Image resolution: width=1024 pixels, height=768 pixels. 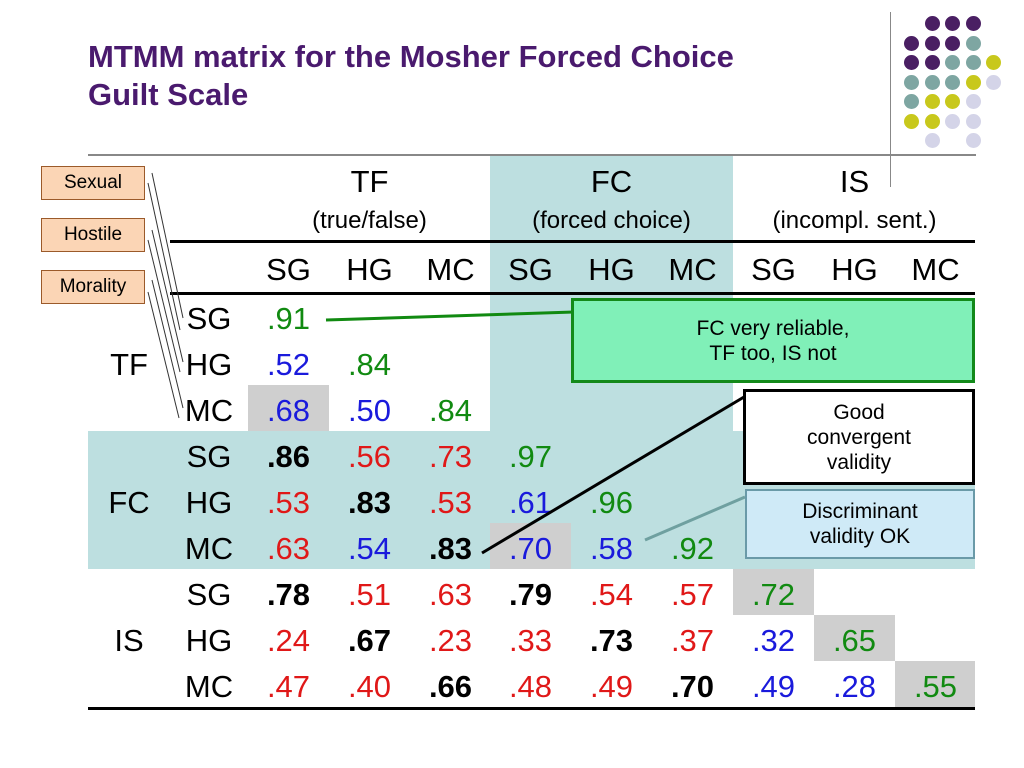 I want to click on callout-convergent-line-2: convergent, so click(x=859, y=437).